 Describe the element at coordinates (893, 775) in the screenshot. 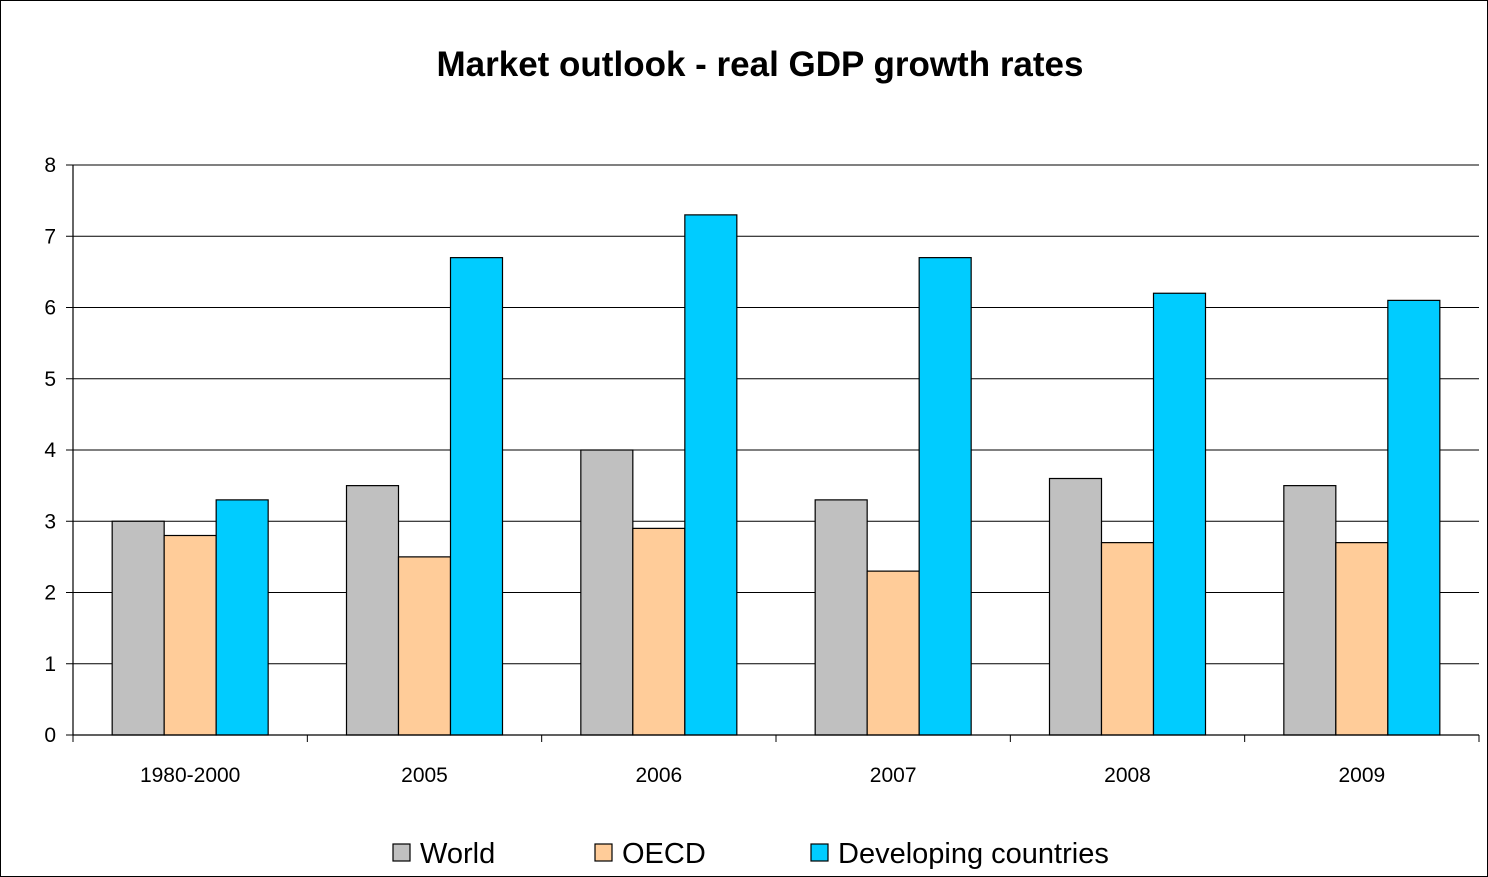

I see `x-tick-label: 2007` at that location.